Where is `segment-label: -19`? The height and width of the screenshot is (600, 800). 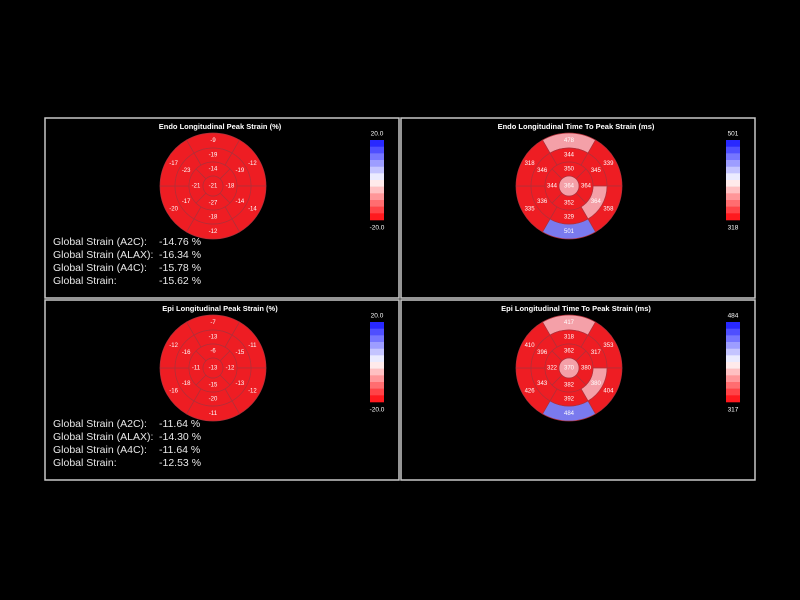
segment-label: -19 is located at coordinates (240, 171).